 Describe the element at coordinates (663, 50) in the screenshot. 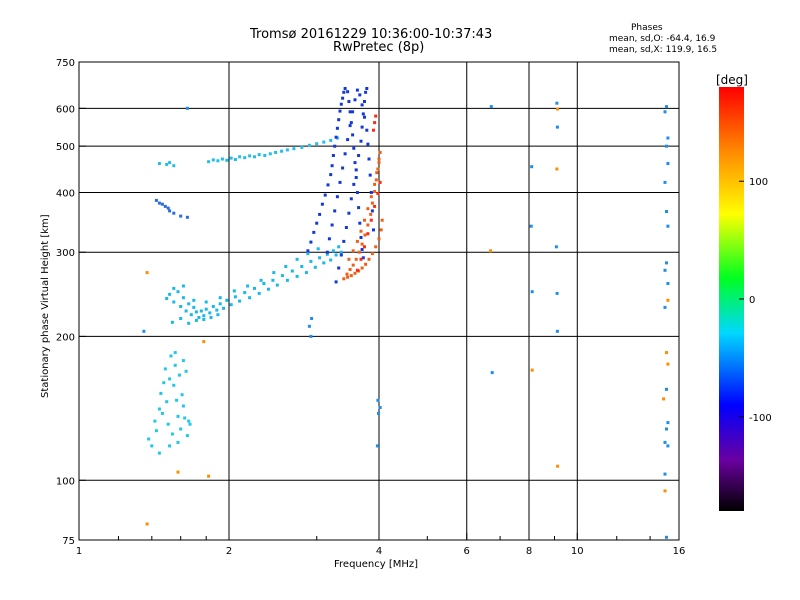

I see `stats-x-mode: mean, sd,X: 119.9, 16.5` at that location.